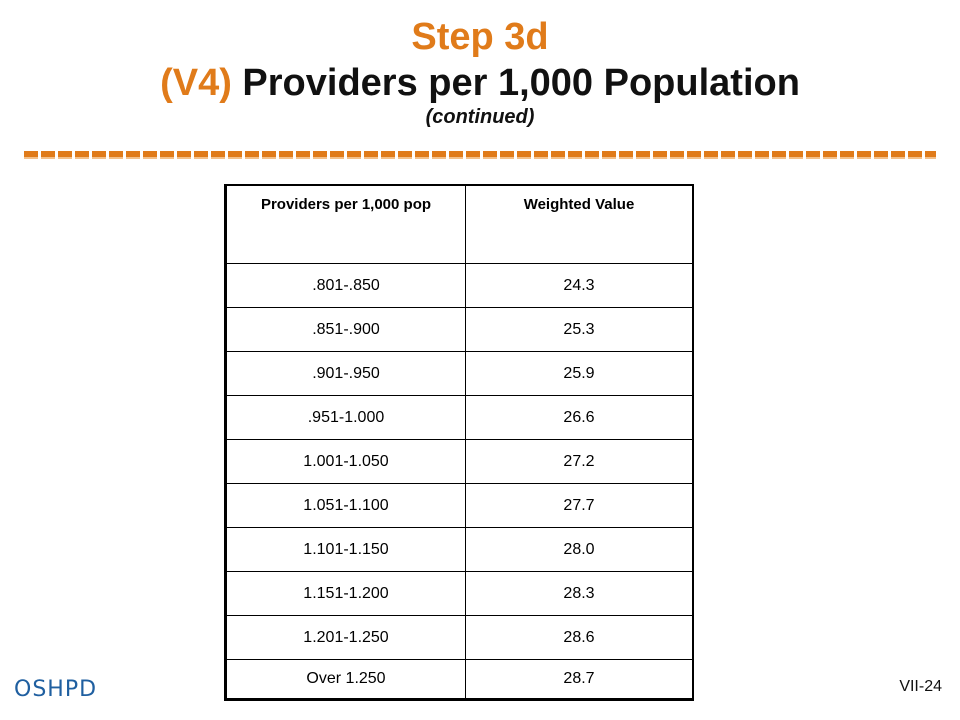 This screenshot has width=960, height=720. What do you see at coordinates (480, 155) in the screenshot?
I see `decorative-divider` at bounding box center [480, 155].